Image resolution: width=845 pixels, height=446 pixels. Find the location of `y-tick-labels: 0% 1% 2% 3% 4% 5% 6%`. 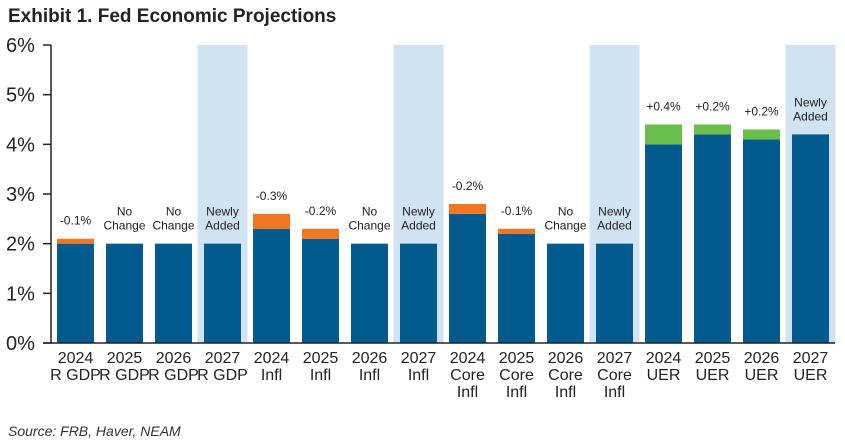

y-tick-labels: 0% 1% 2% 3% 4% 5% 6% is located at coordinates (20, 195).